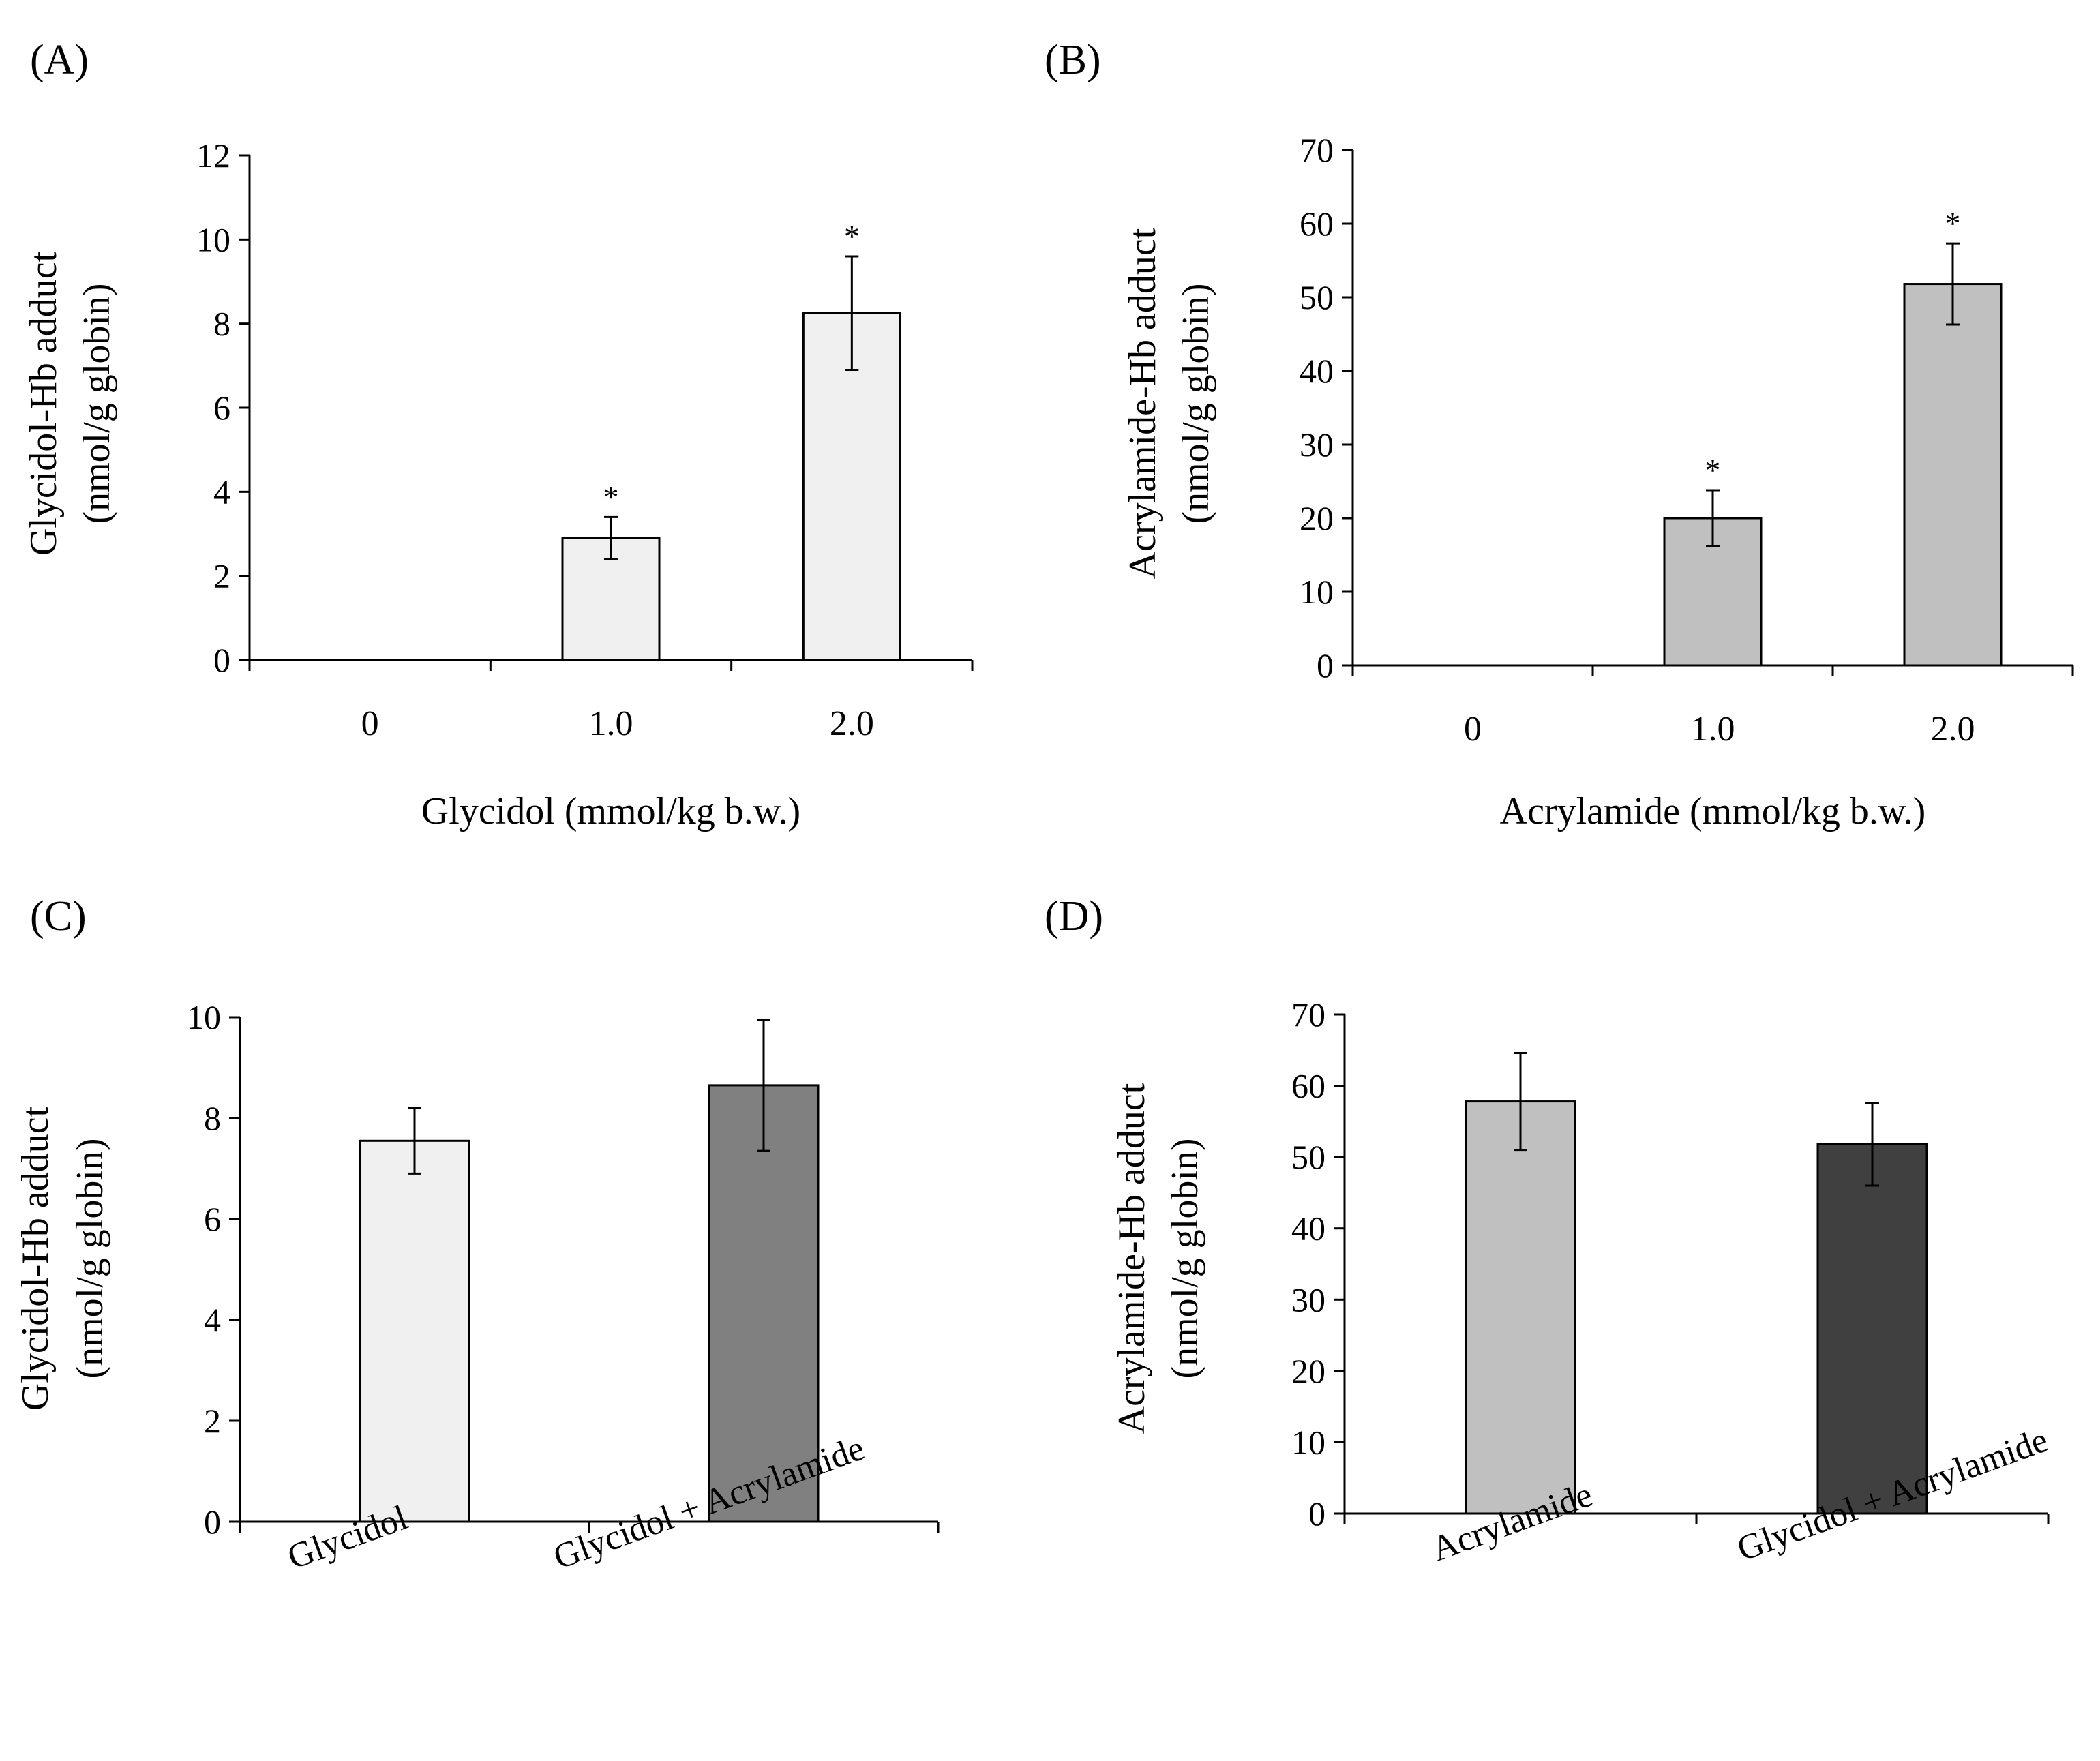 This screenshot has width=2100, height=1761. Describe the element at coordinates (58, 916) in the screenshot. I see `panel-label: (C)` at that location.